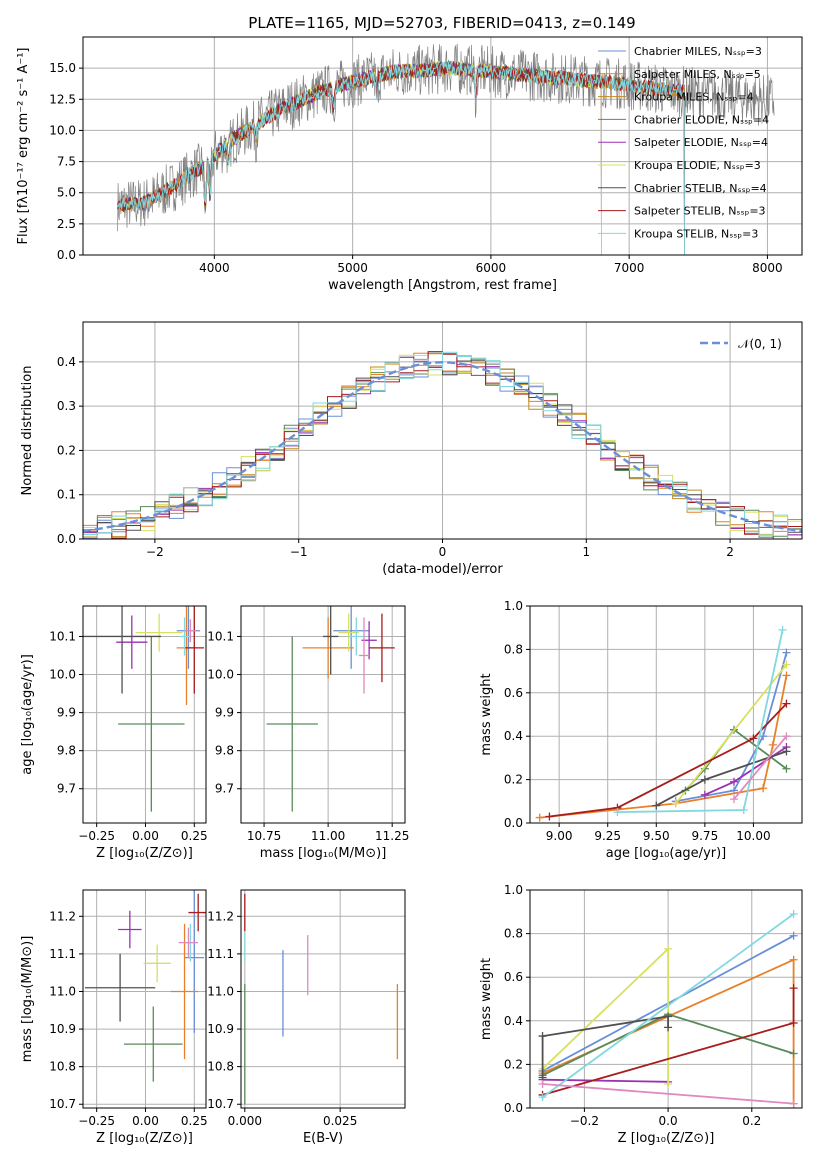  I want to click on x-axis-label: age [log₁₀(age/yr)], so click(666, 853).